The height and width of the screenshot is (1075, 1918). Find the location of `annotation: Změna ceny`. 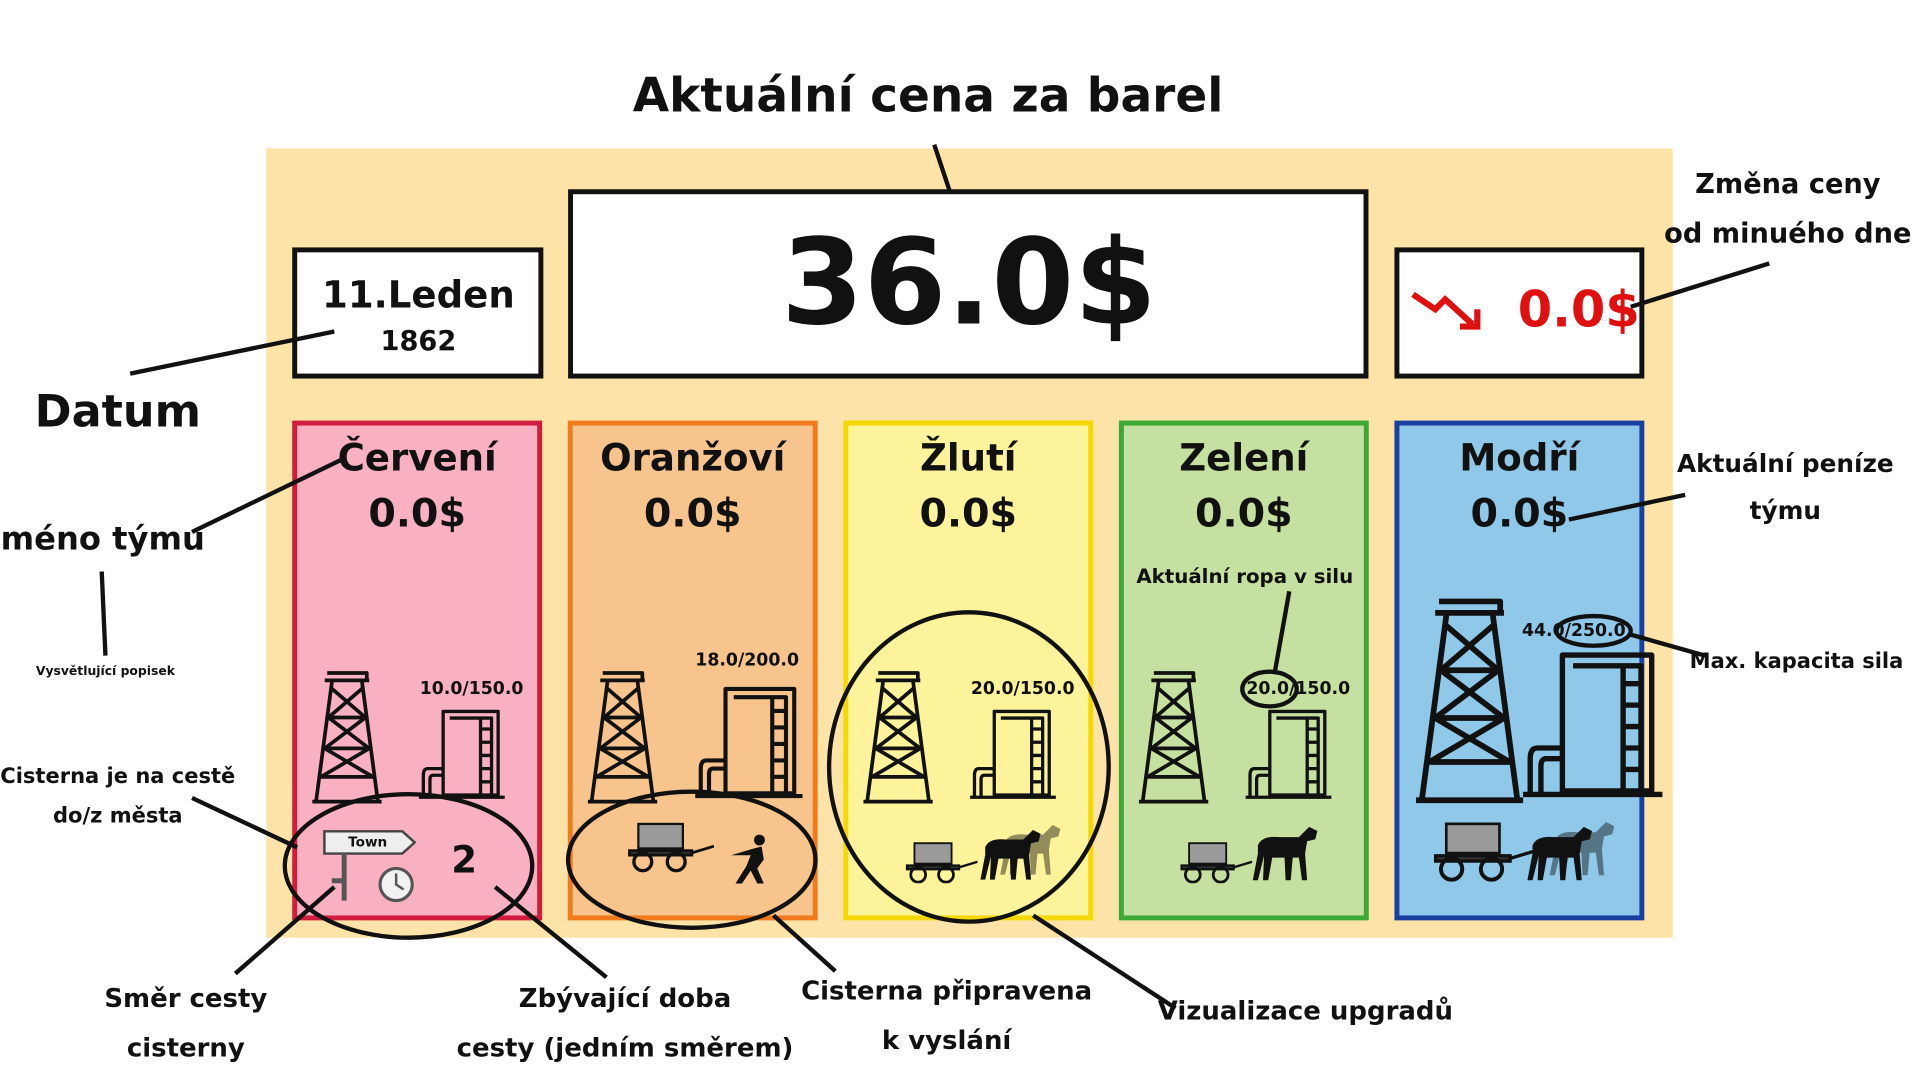

annotation: Změna ceny is located at coordinates (1788, 184).